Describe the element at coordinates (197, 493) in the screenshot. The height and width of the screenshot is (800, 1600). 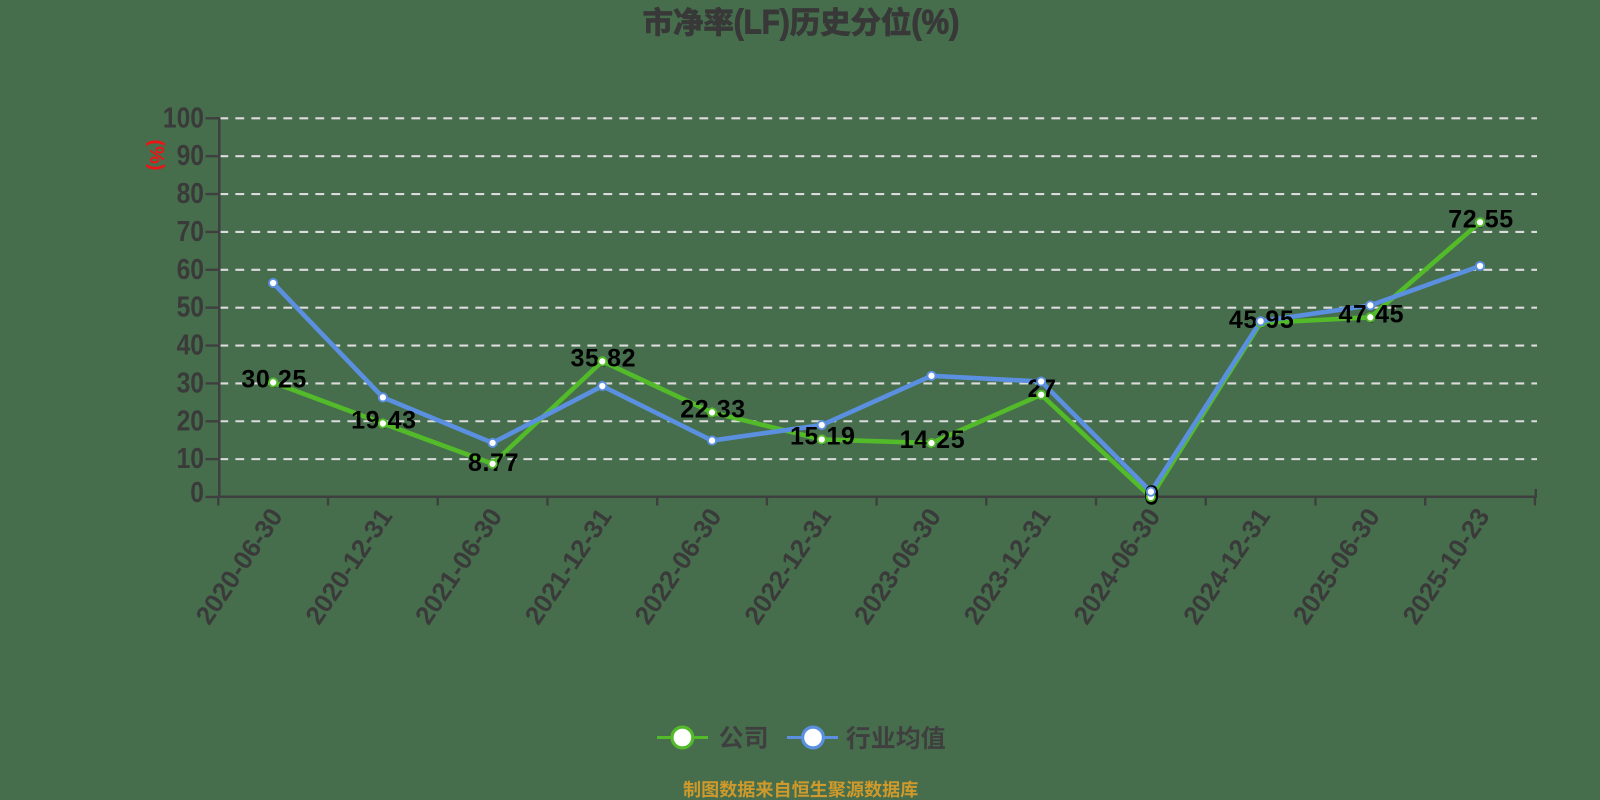
I see `svg-text: 0` at that location.